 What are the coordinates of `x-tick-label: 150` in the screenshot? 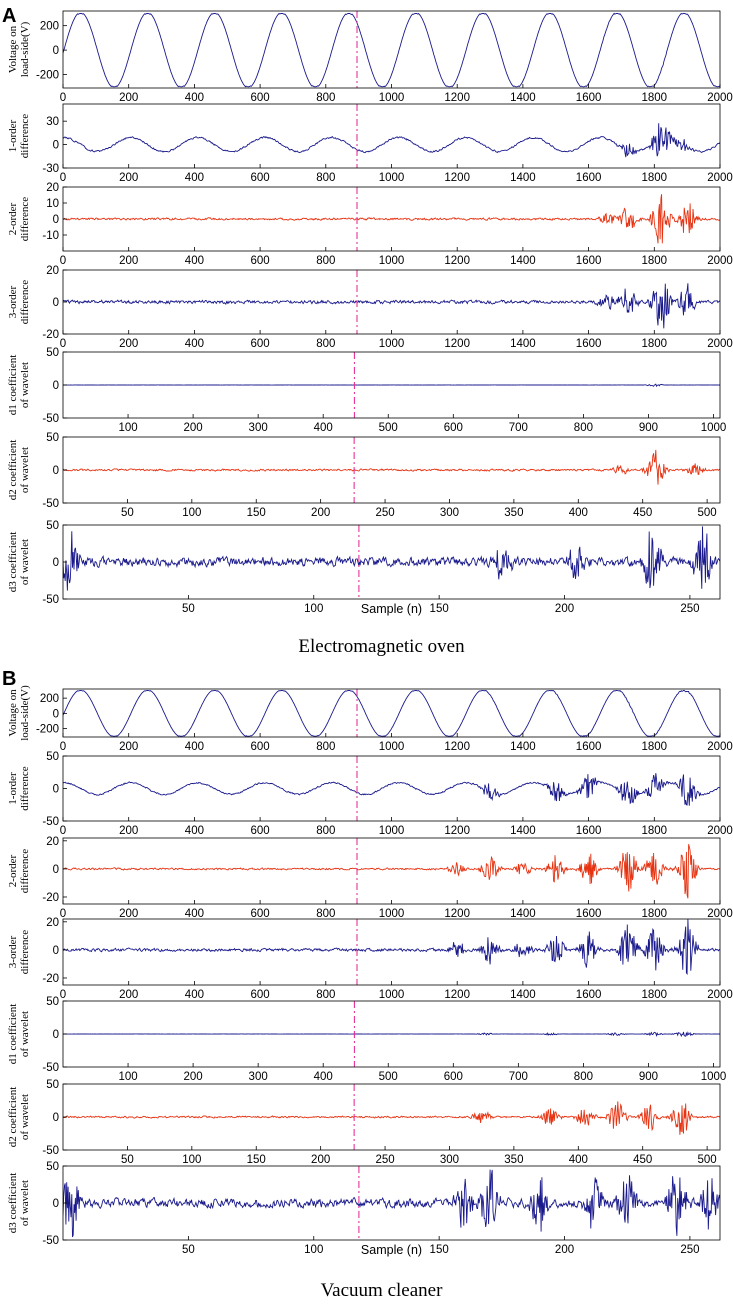 It's located at (439, 609).